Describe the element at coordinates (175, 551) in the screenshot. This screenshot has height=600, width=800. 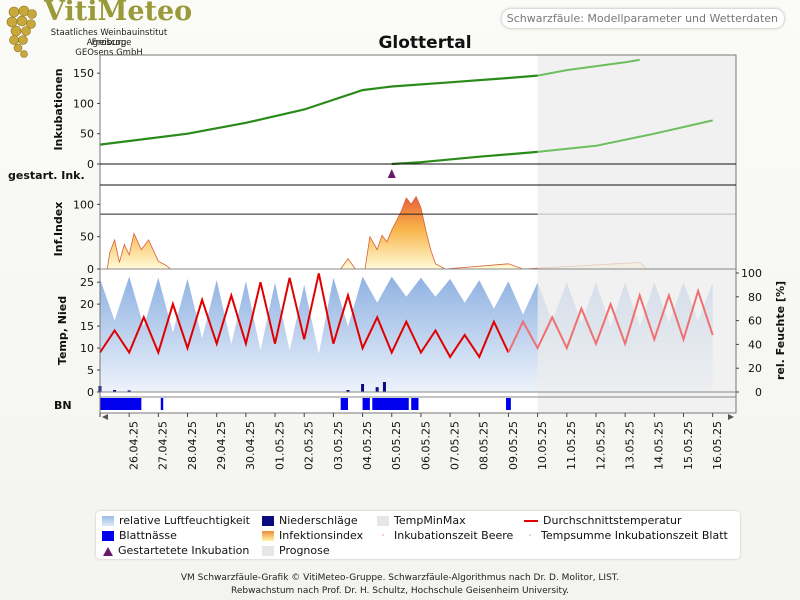
I see `legend-item-started-incubation: Gestartetete Inkubation` at that location.